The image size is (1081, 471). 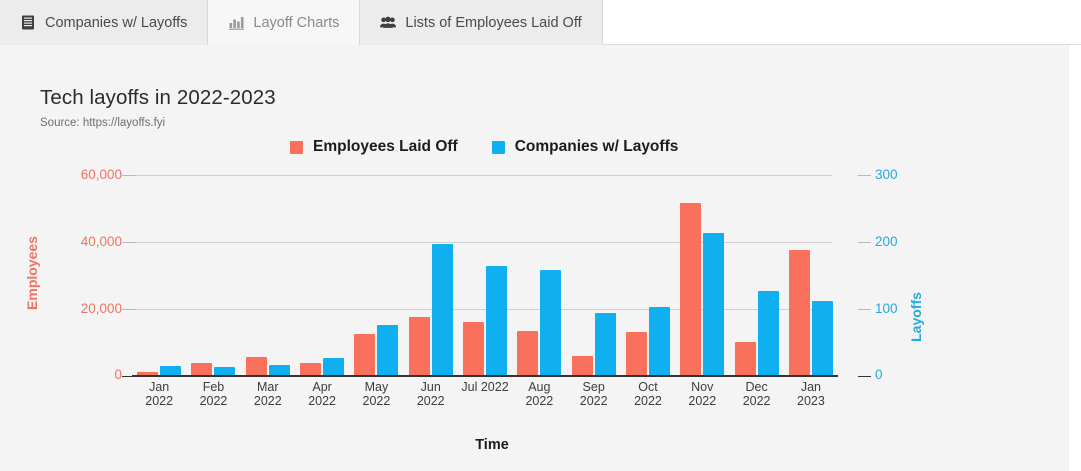 What do you see at coordinates (159, 394) in the screenshot?
I see `x-axis-tick-label: Jan 2022` at bounding box center [159, 394].